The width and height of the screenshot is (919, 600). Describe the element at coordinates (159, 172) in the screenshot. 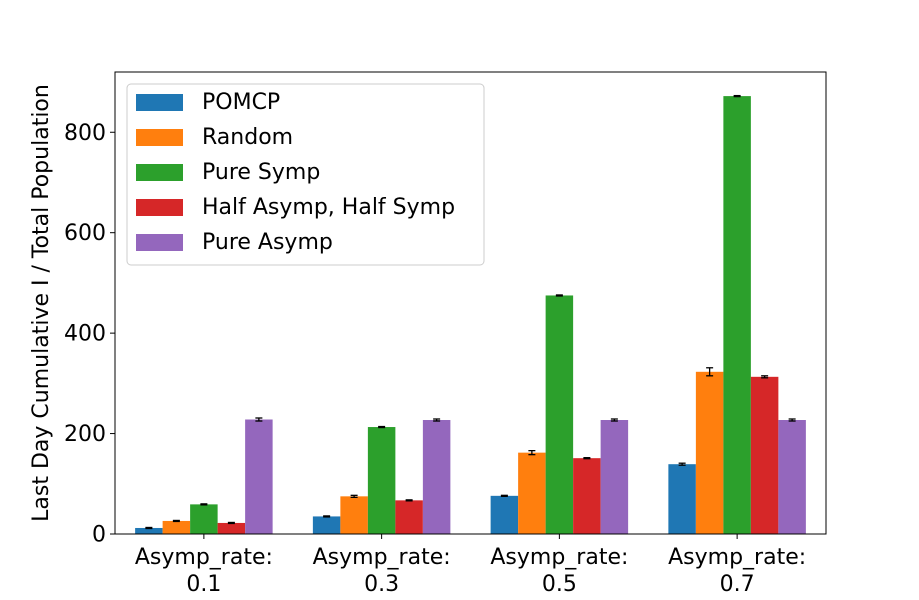

I see `legend-swatch-pure-symp` at that location.